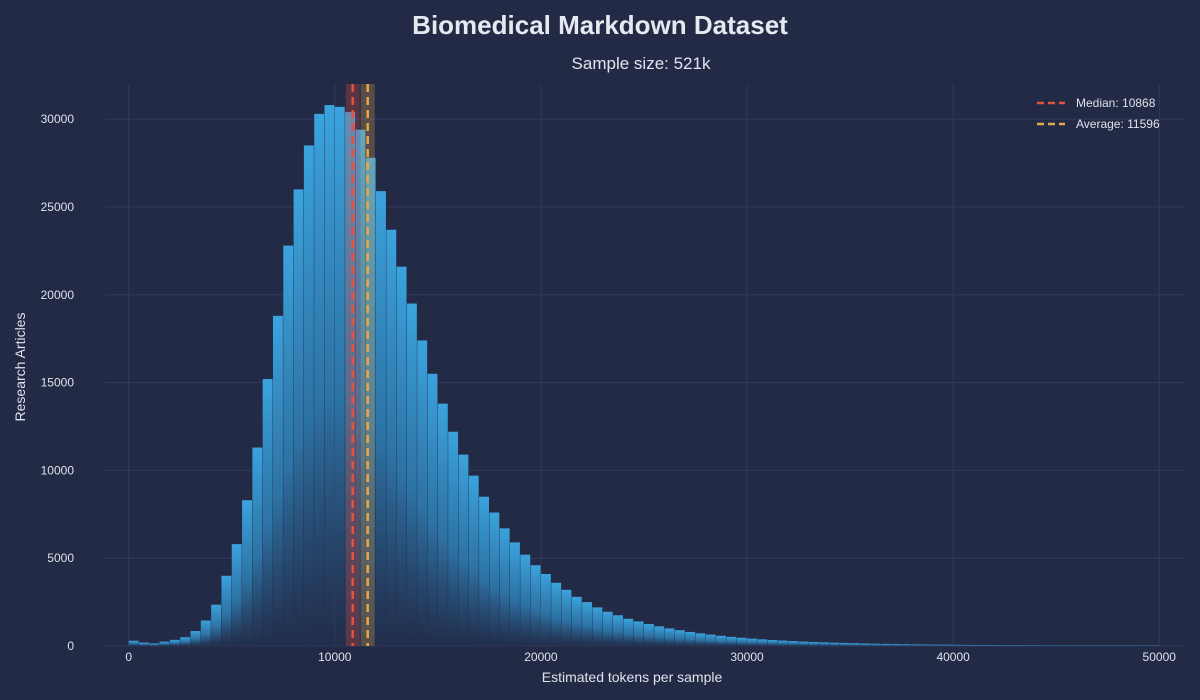 This screenshot has width=1200, height=700. What do you see at coordinates (600, 25) in the screenshot?
I see `chart-title: Biomedical Markdown Dataset` at bounding box center [600, 25].